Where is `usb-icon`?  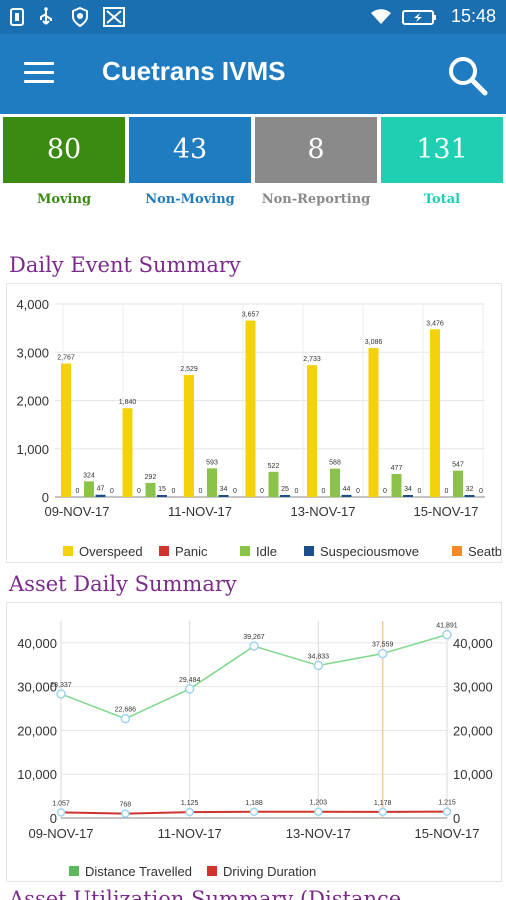 usb-icon is located at coordinates (46, 16).